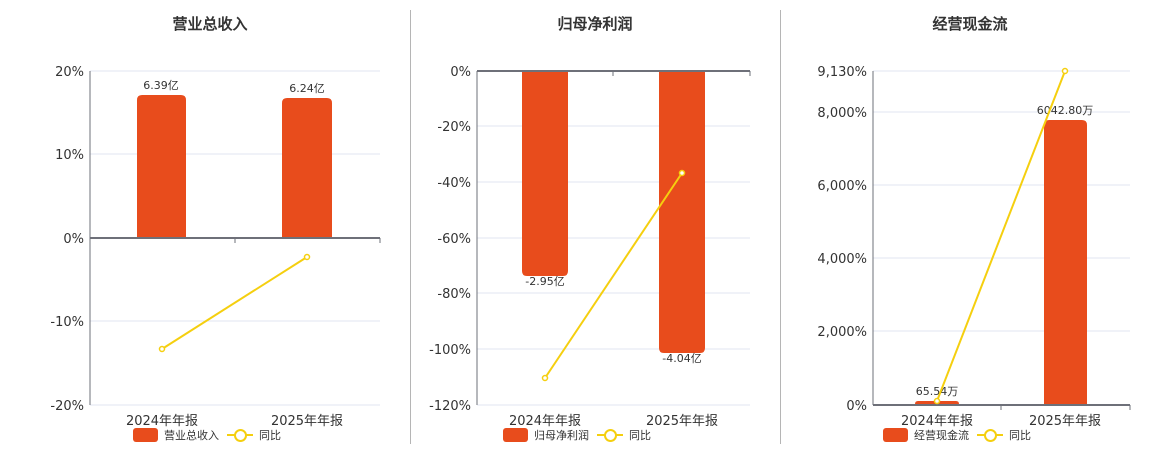  I want to click on y-tick: 8,000%, so click(842, 113).